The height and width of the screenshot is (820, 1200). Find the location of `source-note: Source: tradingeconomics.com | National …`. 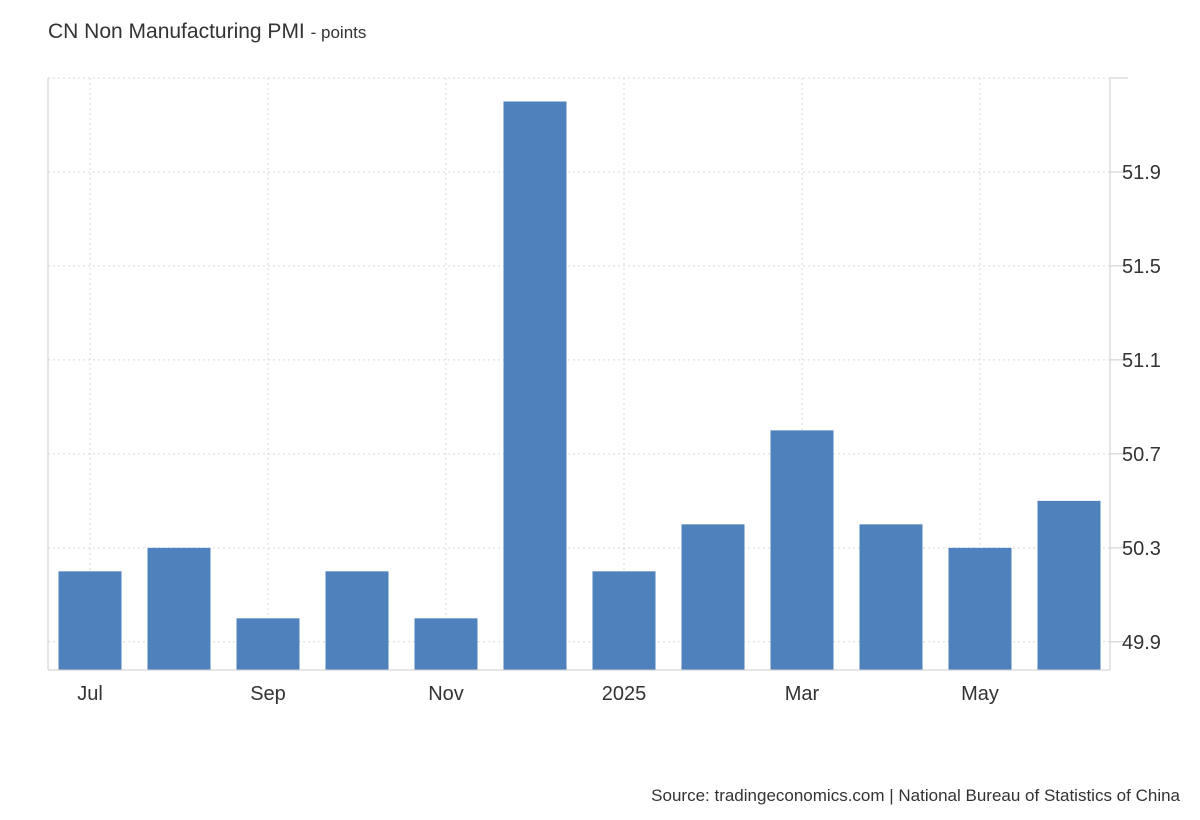

source-note: Source: tradingeconomics.com | National … is located at coordinates (915, 795).